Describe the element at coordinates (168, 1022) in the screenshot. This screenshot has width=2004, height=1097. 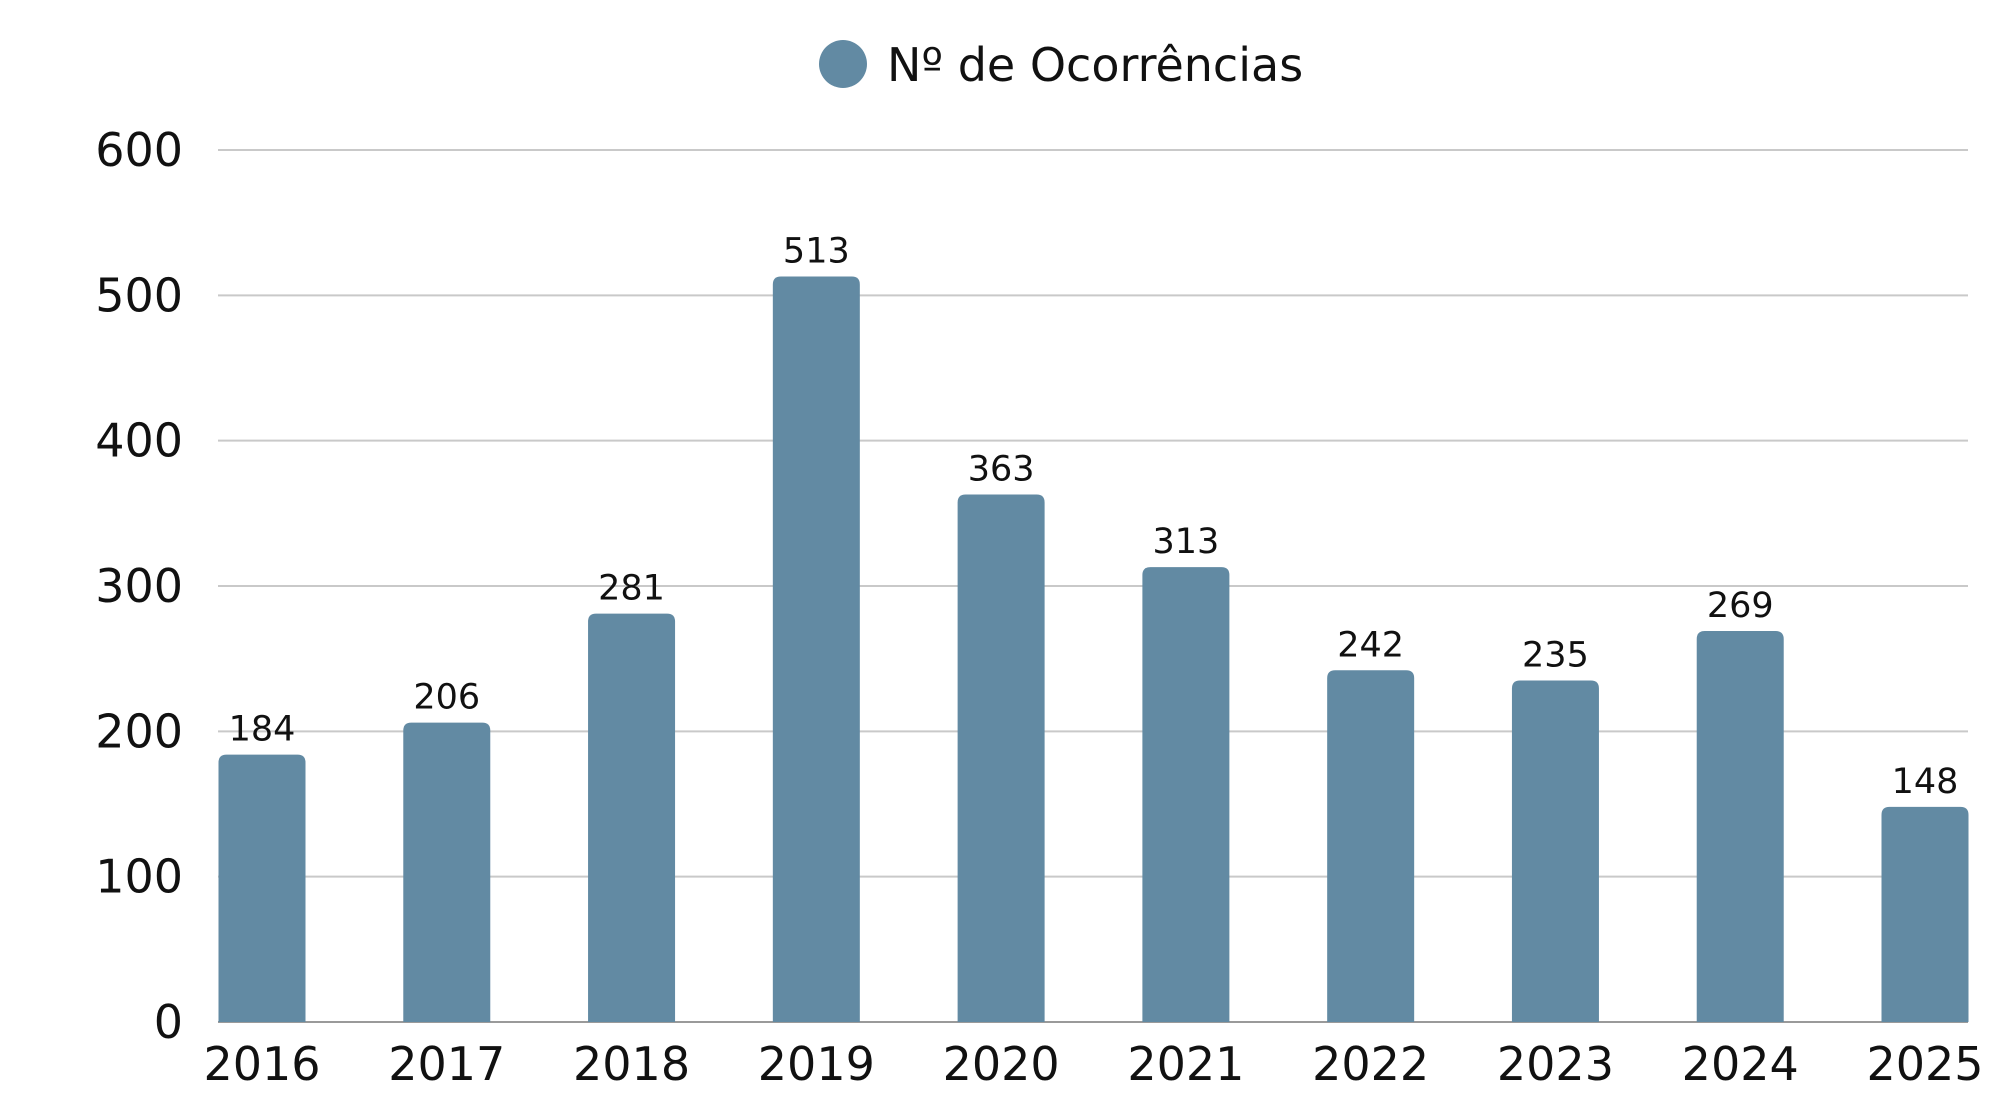
I see `y-tick-label-0: 0` at that location.